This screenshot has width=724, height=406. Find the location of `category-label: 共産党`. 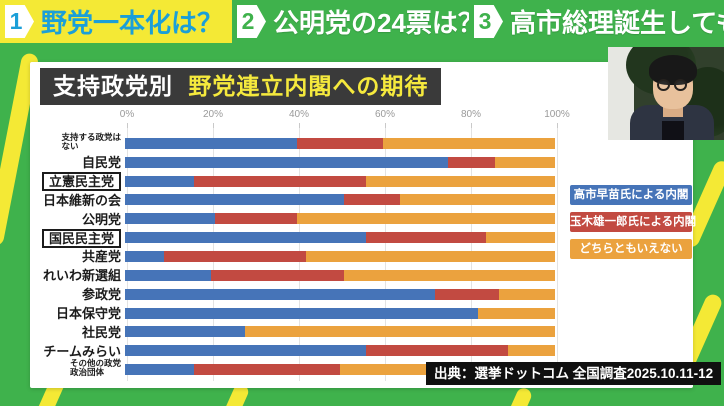

category-label: 共産党 is located at coordinates (101, 257).